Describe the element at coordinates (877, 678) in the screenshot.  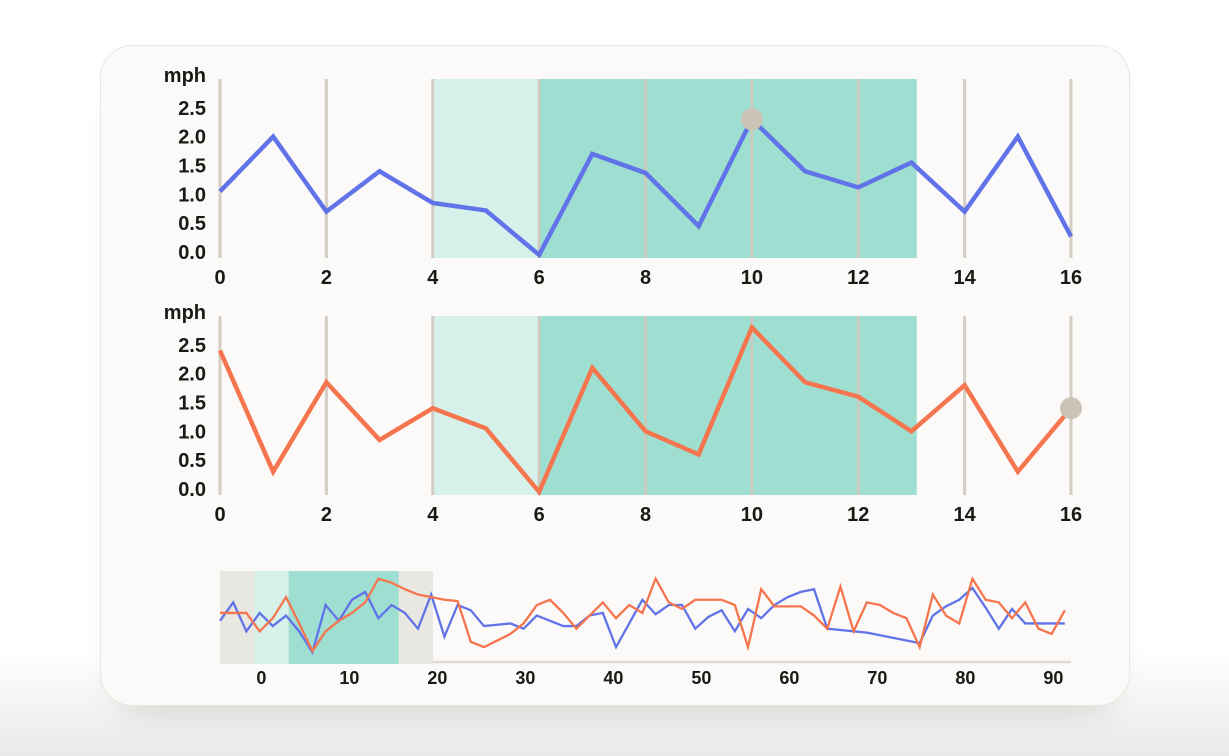
I see `overview-x-tick-label: 70` at that location.